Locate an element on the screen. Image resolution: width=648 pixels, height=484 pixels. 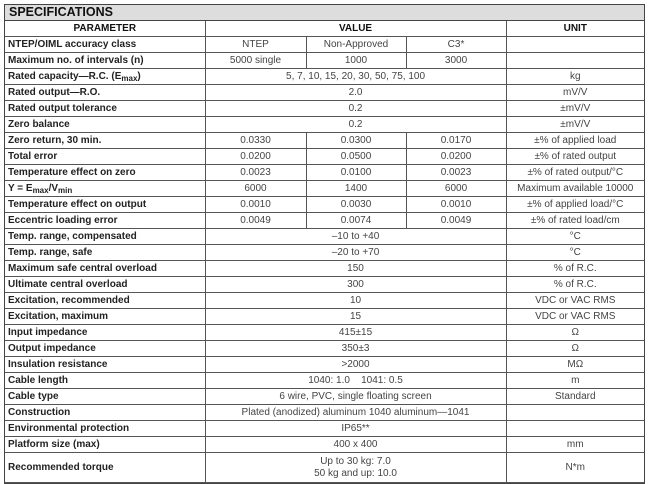
parameter-suffix: /V is located at coordinates (53, 188).